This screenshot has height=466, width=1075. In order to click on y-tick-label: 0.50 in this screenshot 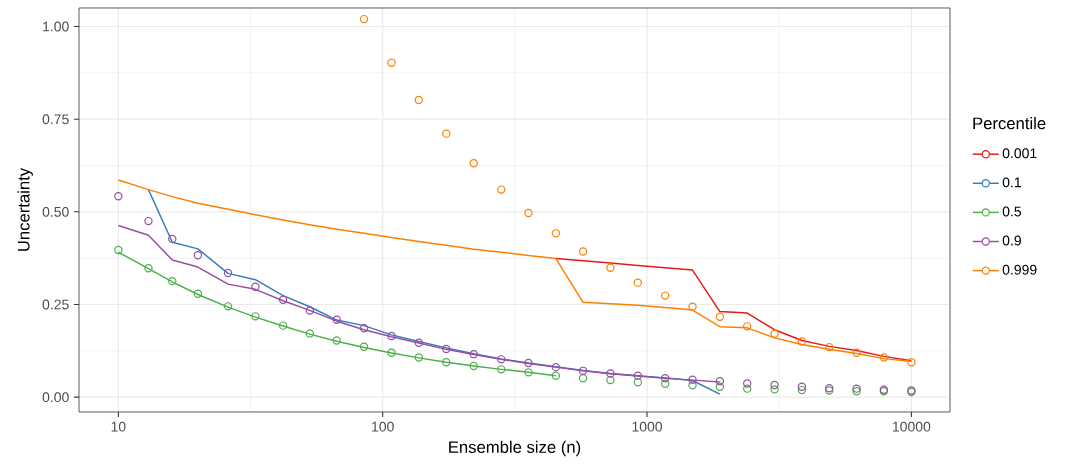, I will do `click(55, 211)`.